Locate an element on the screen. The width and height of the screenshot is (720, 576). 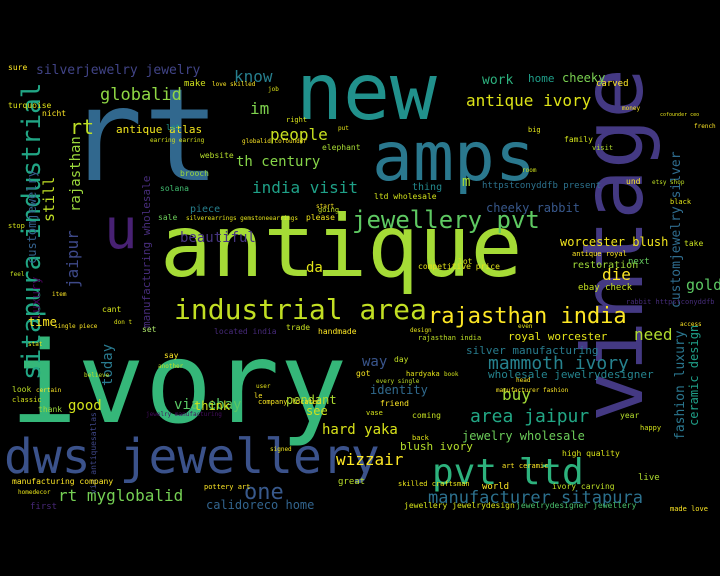
cloud-word: buy is located at coordinates (516, 394).